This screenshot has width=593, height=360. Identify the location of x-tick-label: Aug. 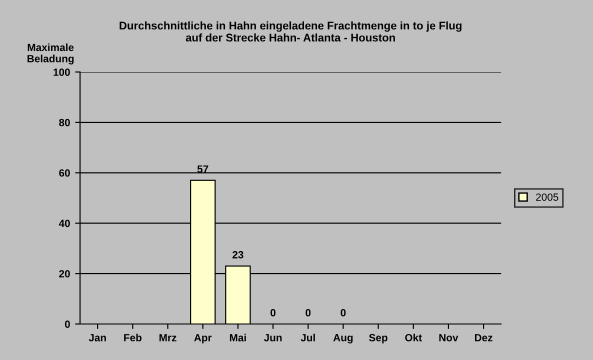
(343, 339).